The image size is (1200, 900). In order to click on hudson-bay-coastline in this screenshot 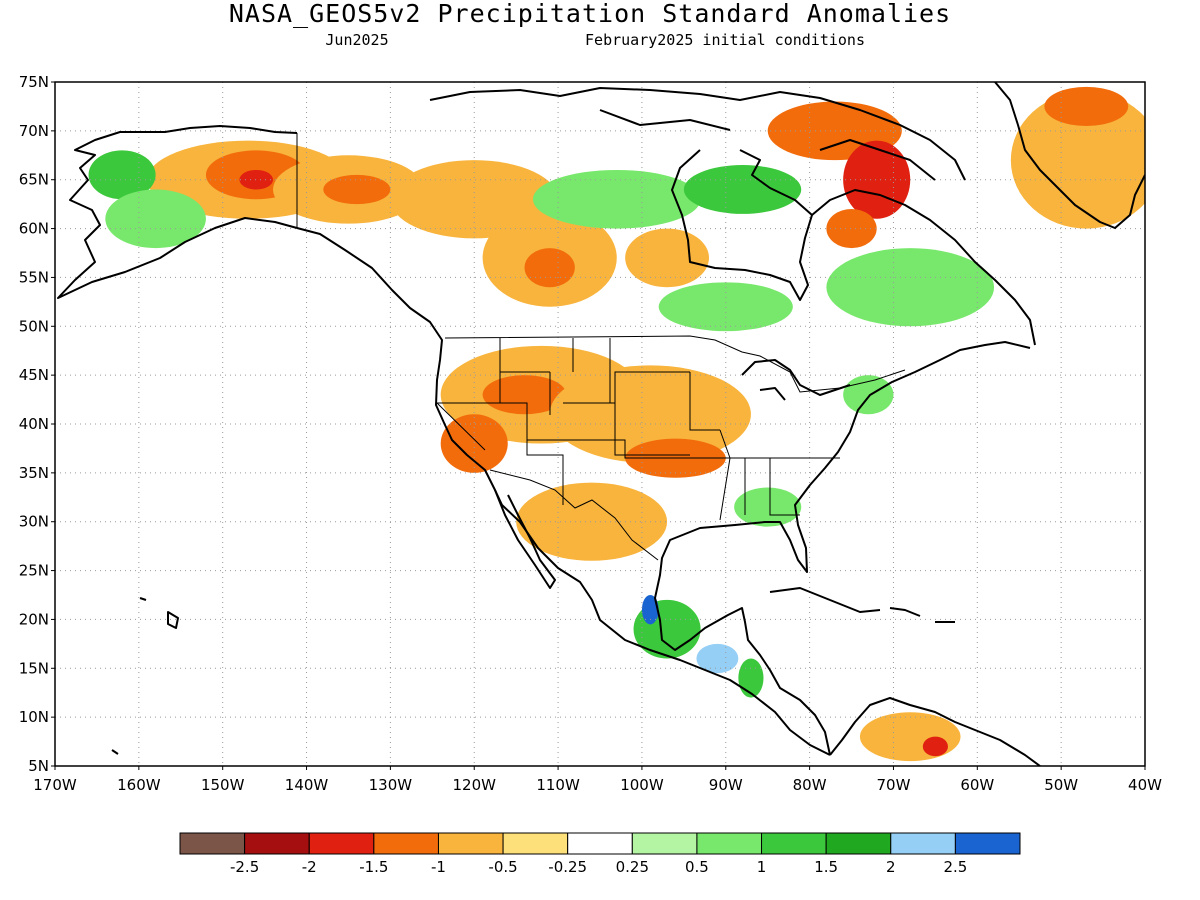, I will do `click(742, 225)`.